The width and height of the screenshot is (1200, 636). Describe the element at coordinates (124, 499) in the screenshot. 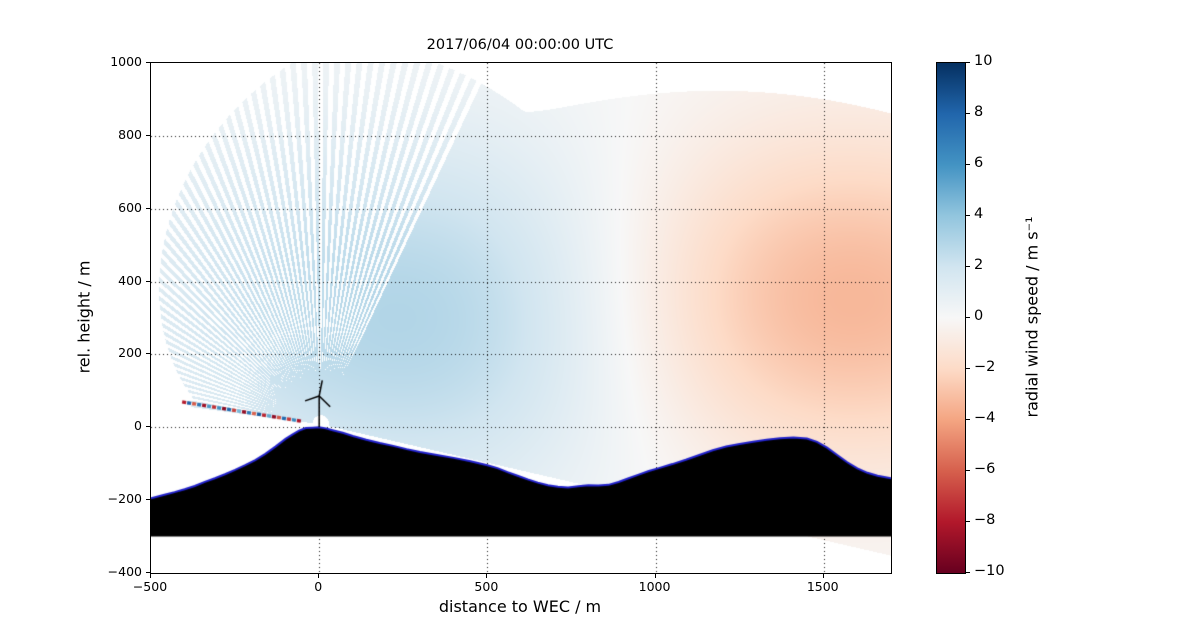

I see `y-tick-label: −200` at that location.